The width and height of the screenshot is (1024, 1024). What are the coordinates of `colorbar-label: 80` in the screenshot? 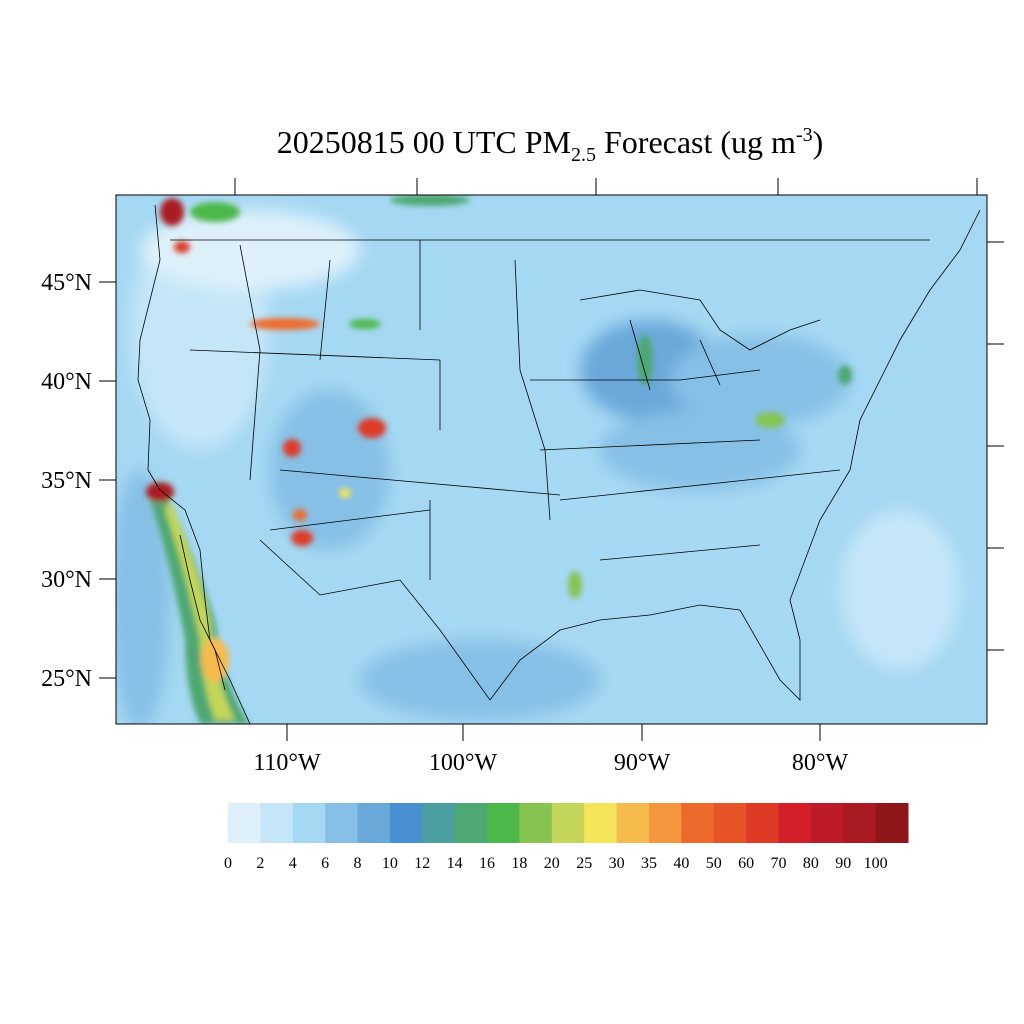 It's located at (811, 863).